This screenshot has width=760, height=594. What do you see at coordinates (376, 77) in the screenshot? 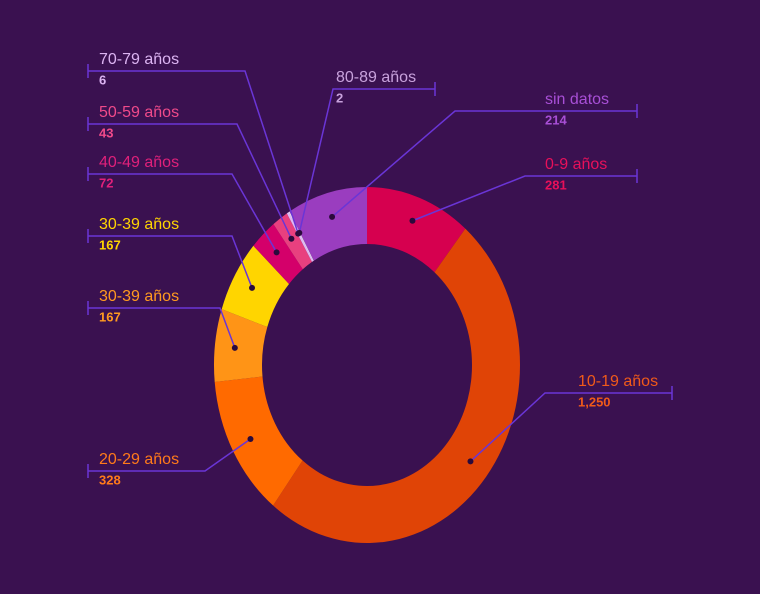
I see `slice-label: 80-89 años` at bounding box center [376, 77].